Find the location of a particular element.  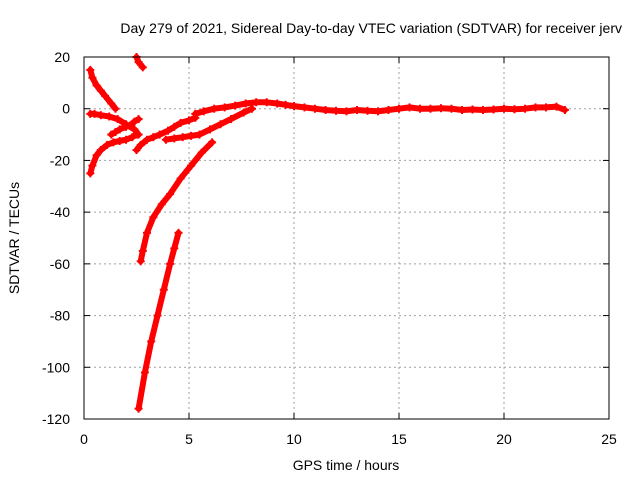

x-tick-label: 10 is located at coordinates (294, 439).